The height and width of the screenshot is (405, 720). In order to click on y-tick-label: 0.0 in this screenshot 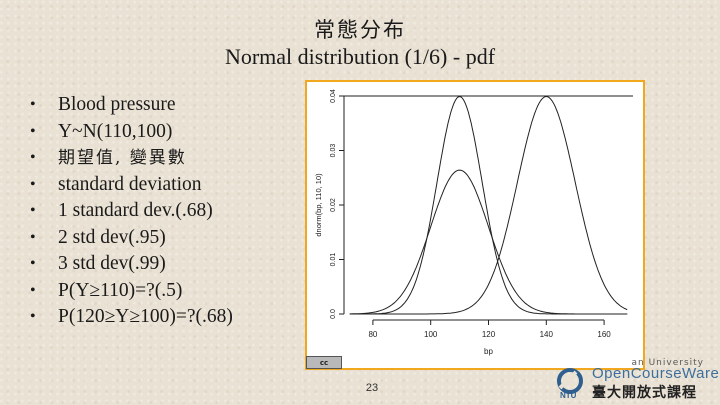, I will do `click(333, 314)`.